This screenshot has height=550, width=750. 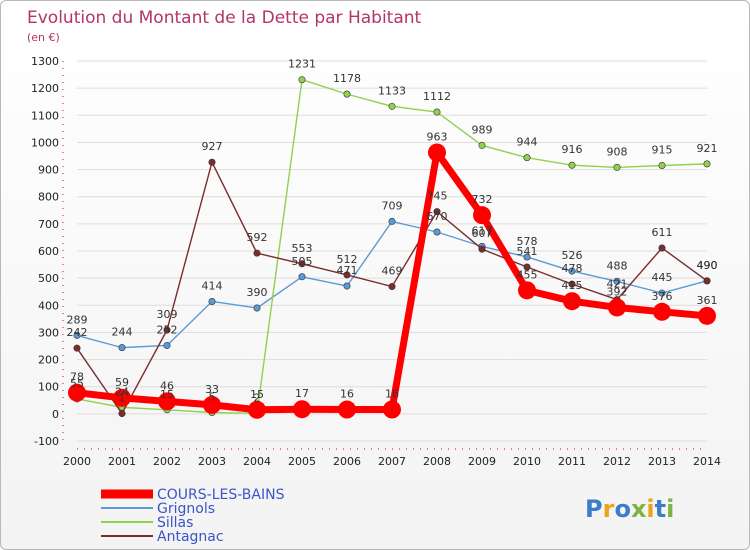 I want to click on data-label: 455, so click(x=527, y=274).